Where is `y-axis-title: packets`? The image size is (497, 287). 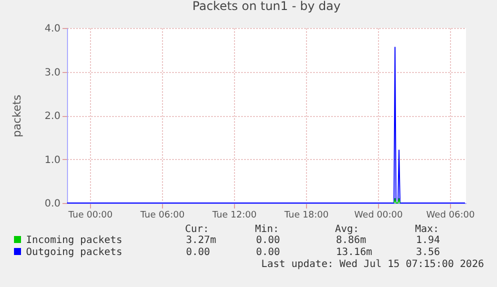 y-axis-title: packets is located at coordinates (17, 116).